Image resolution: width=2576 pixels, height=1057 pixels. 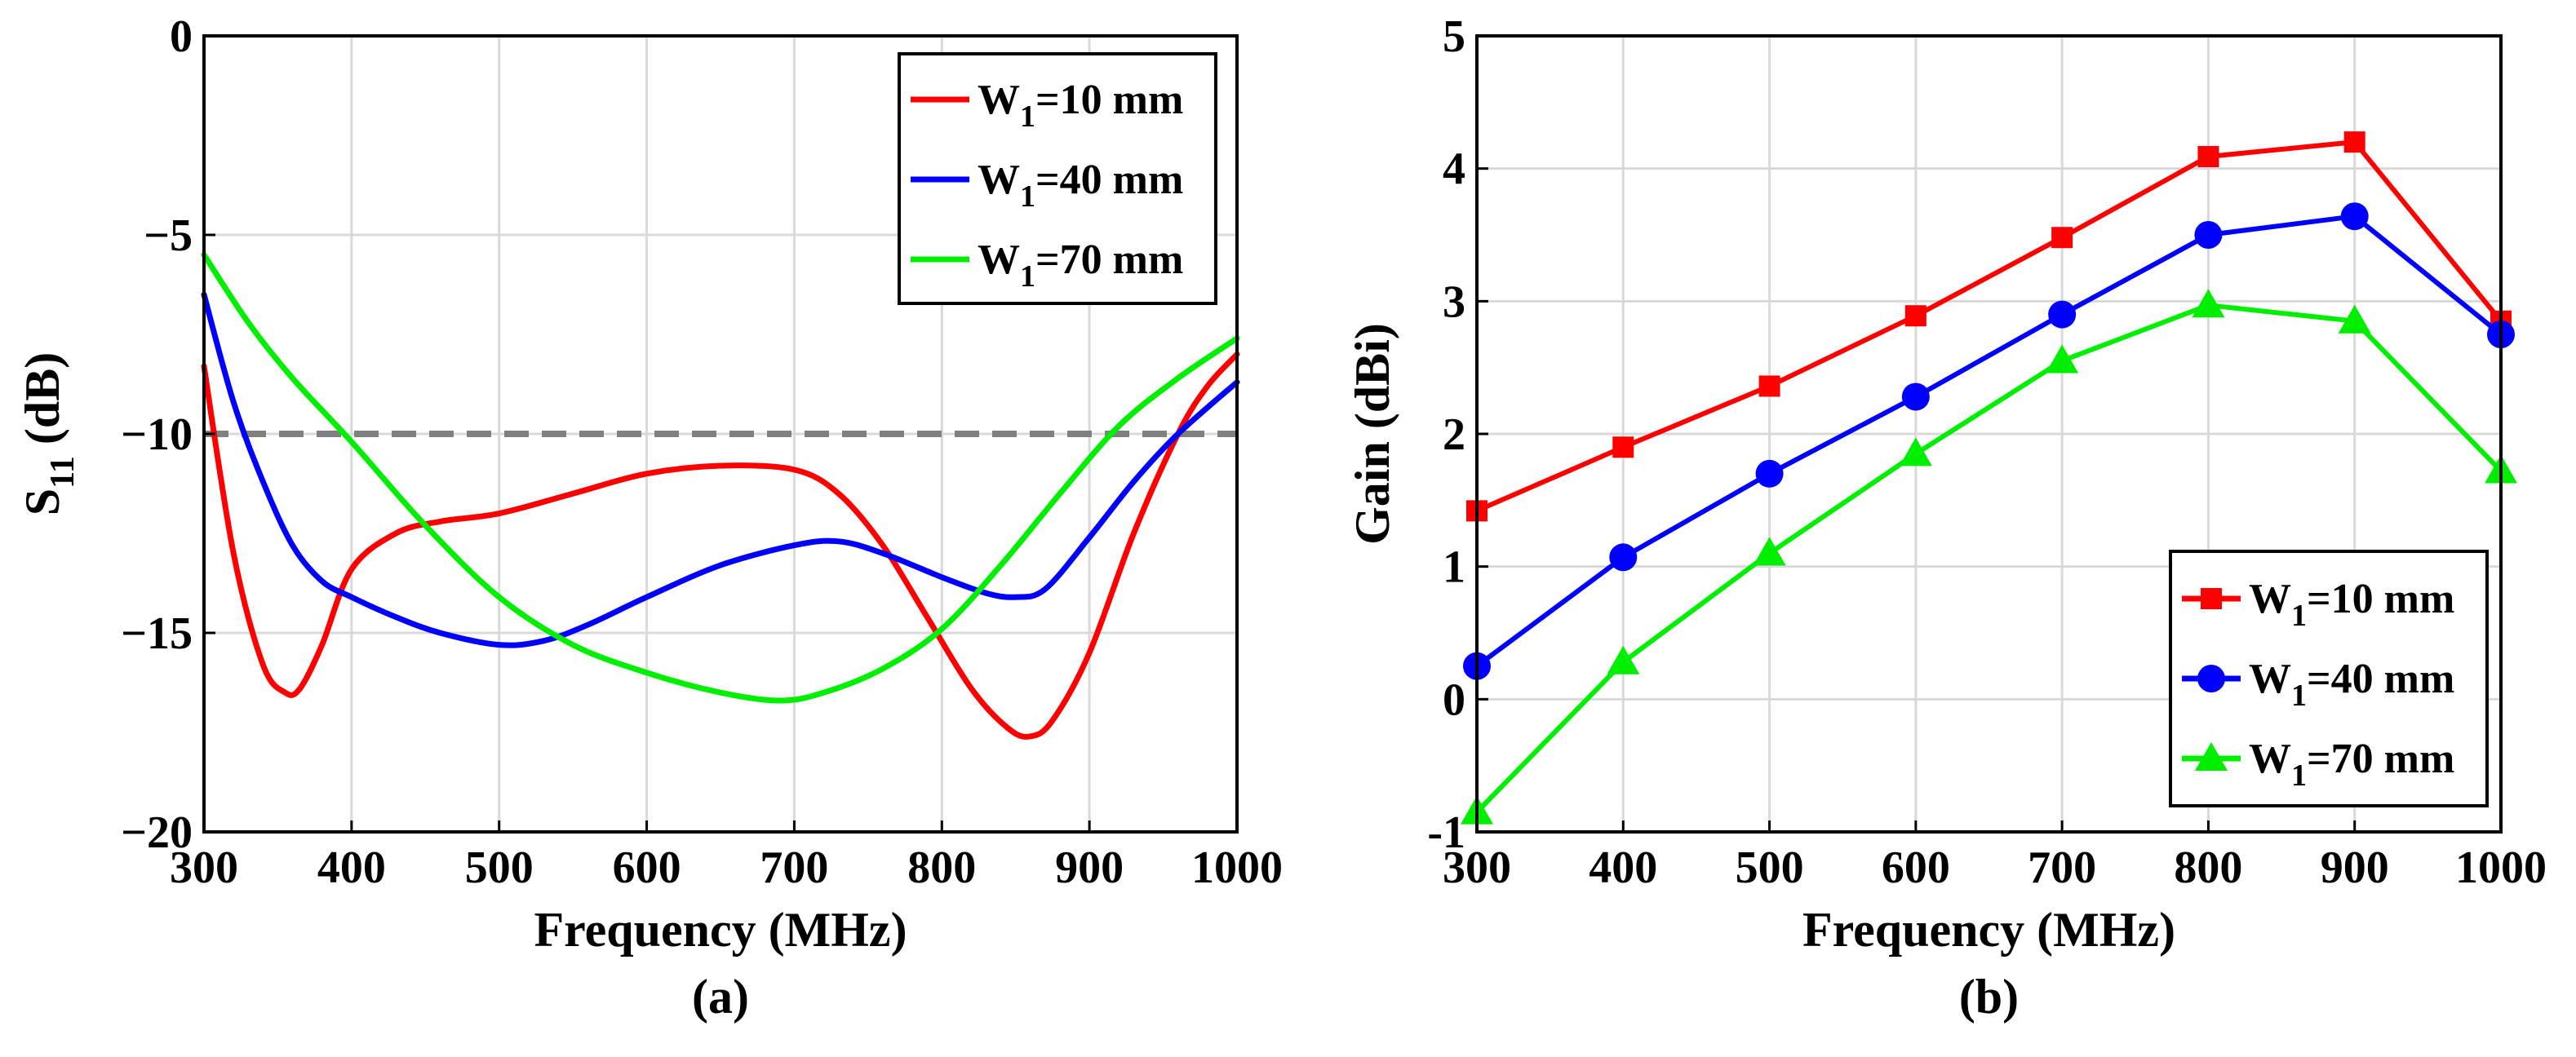 What do you see at coordinates (1454, 434) in the screenshot?
I see `y-tick-label: 2` at bounding box center [1454, 434].